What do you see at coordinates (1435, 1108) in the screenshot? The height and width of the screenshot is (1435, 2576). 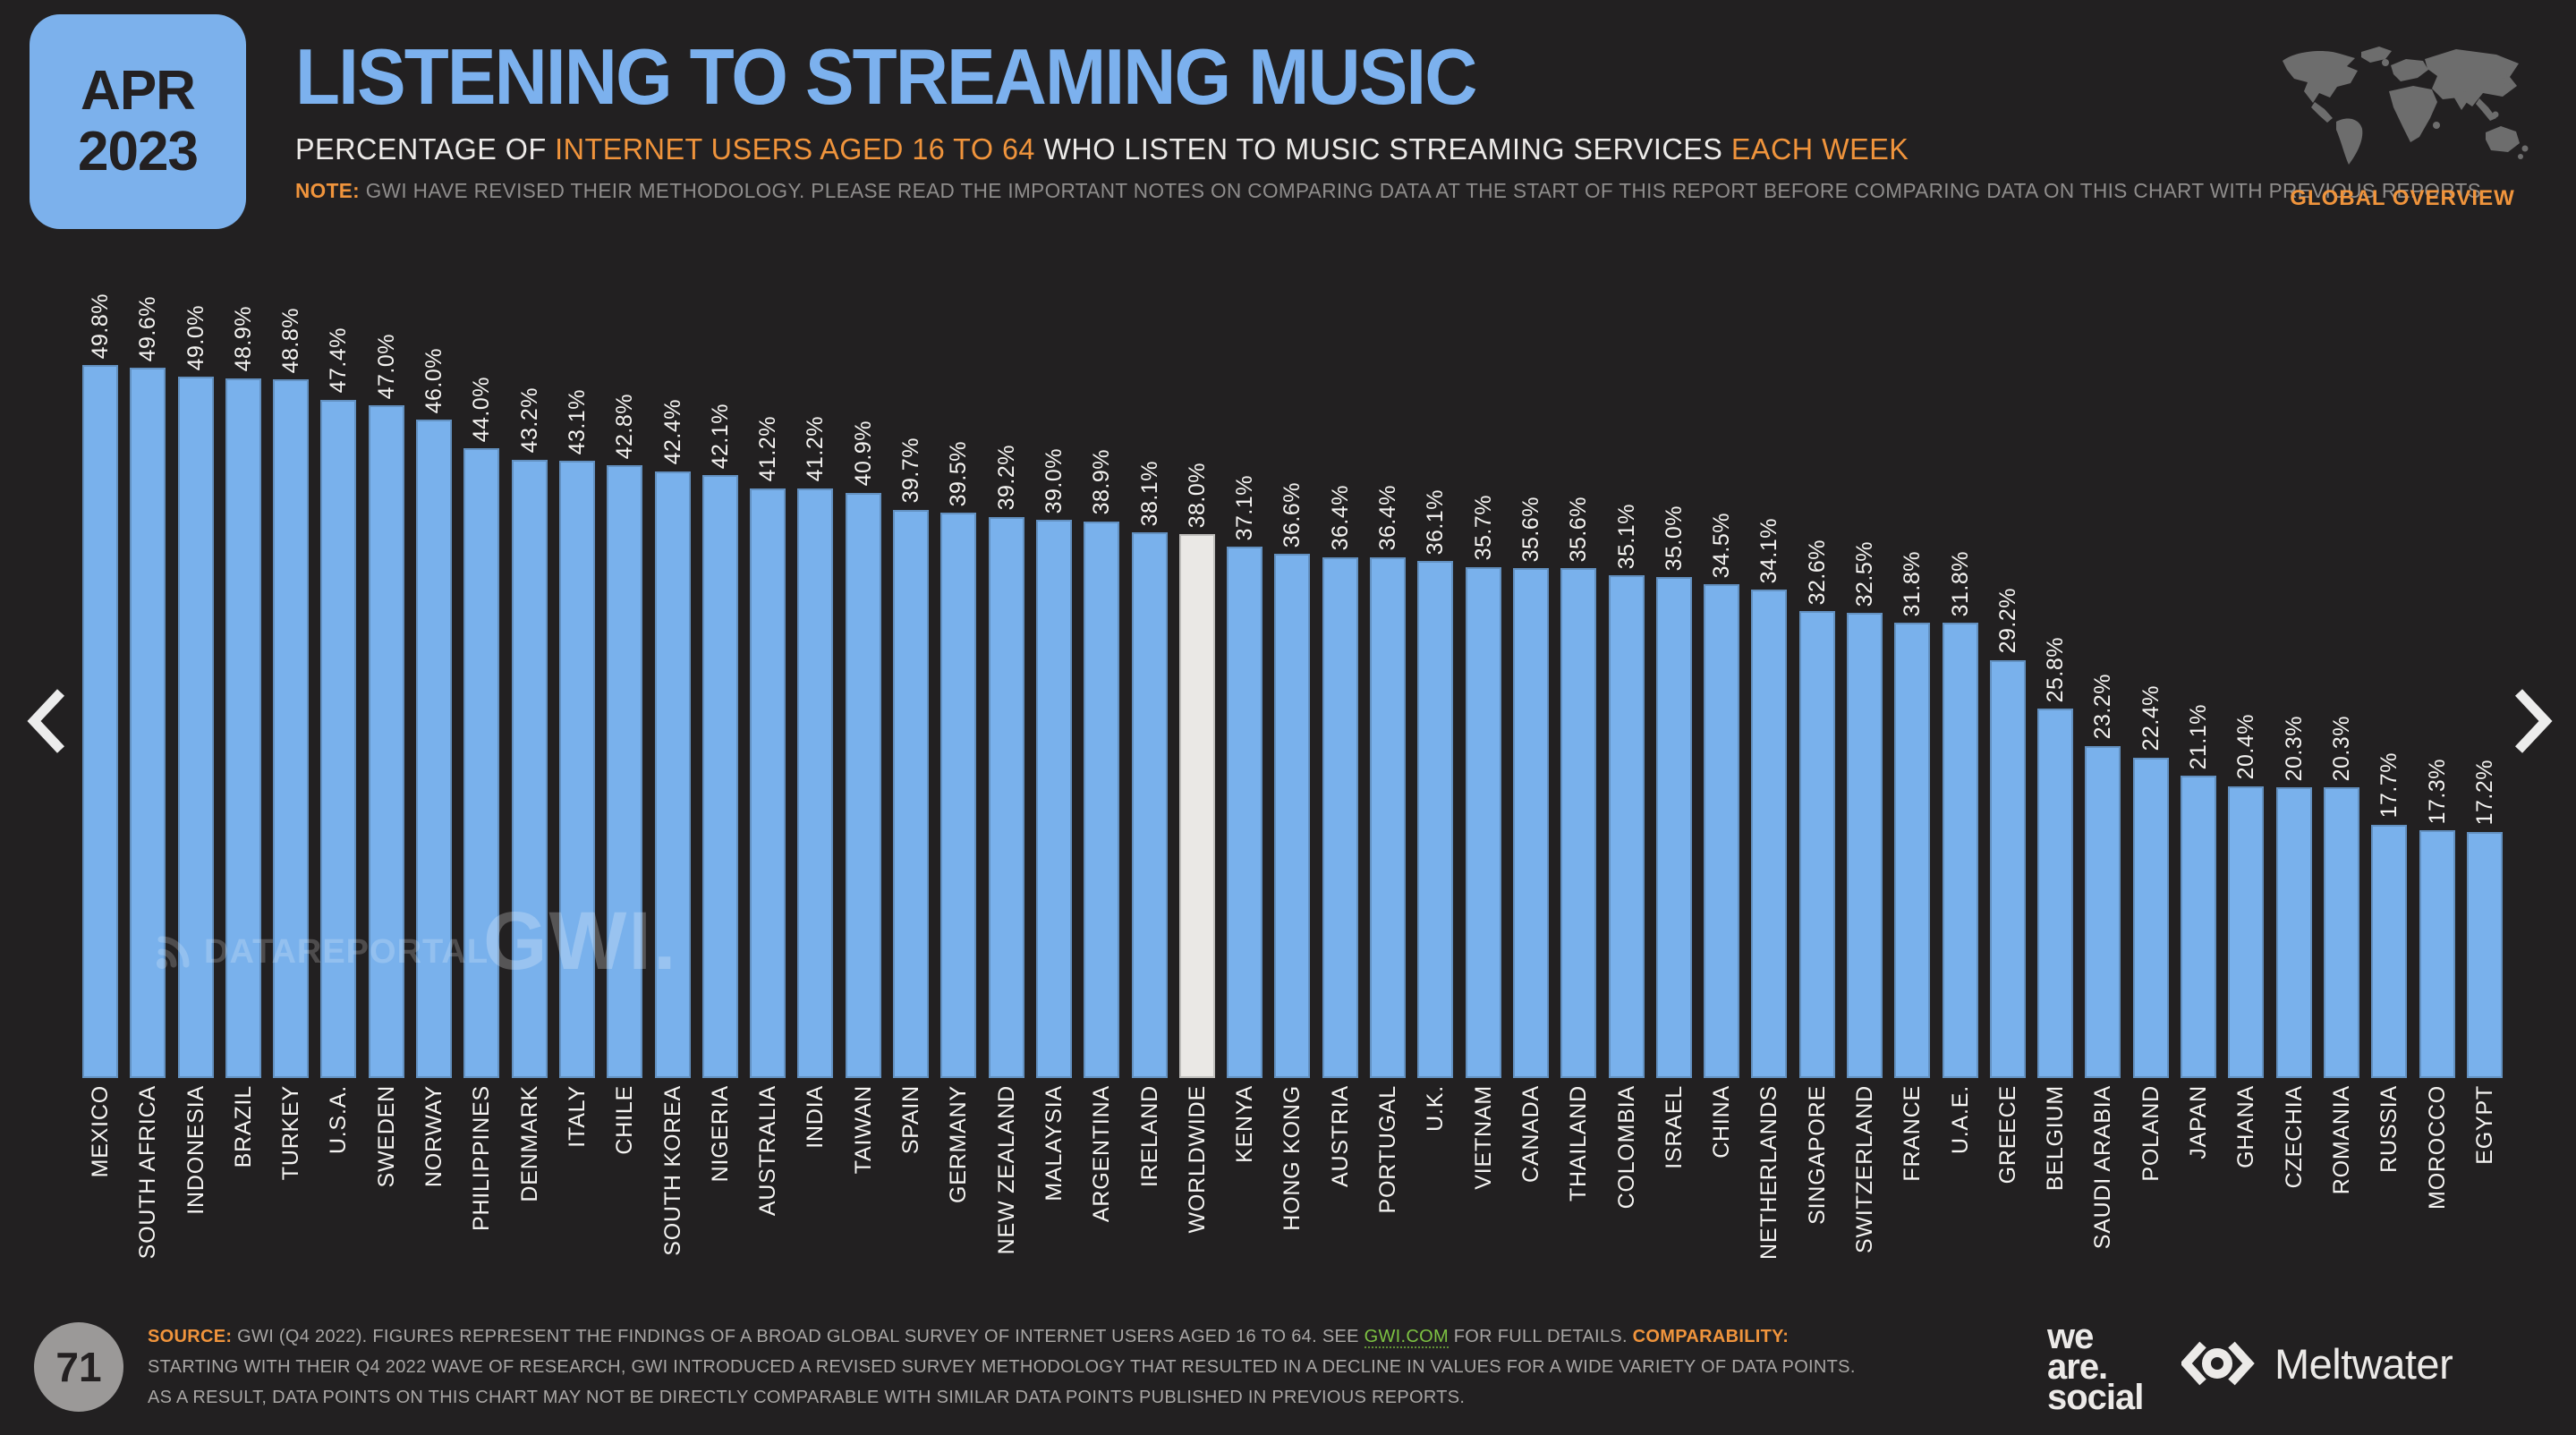 I see `category-cell: U.K.` at bounding box center [1435, 1108].